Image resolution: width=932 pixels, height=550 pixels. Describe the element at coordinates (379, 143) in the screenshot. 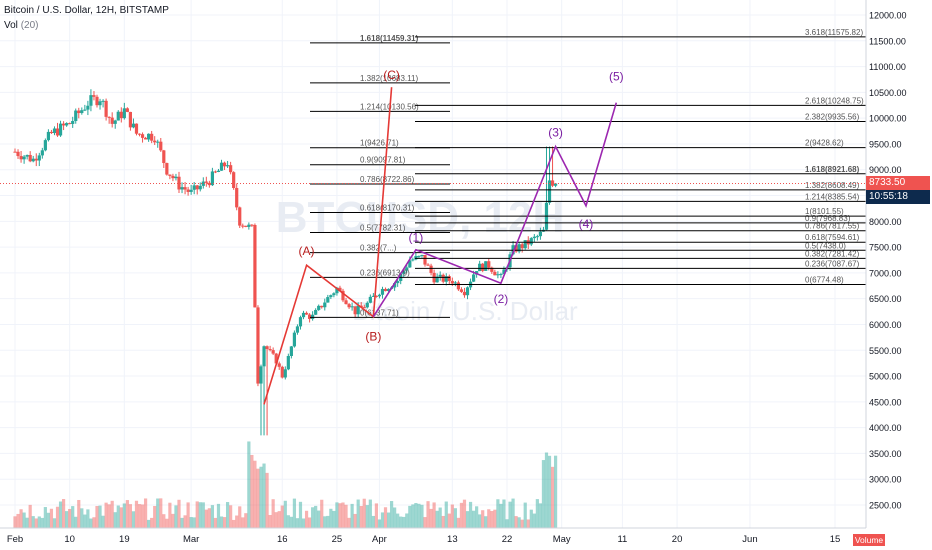

I see `fib-level-label: 1(9426.71)` at that location.